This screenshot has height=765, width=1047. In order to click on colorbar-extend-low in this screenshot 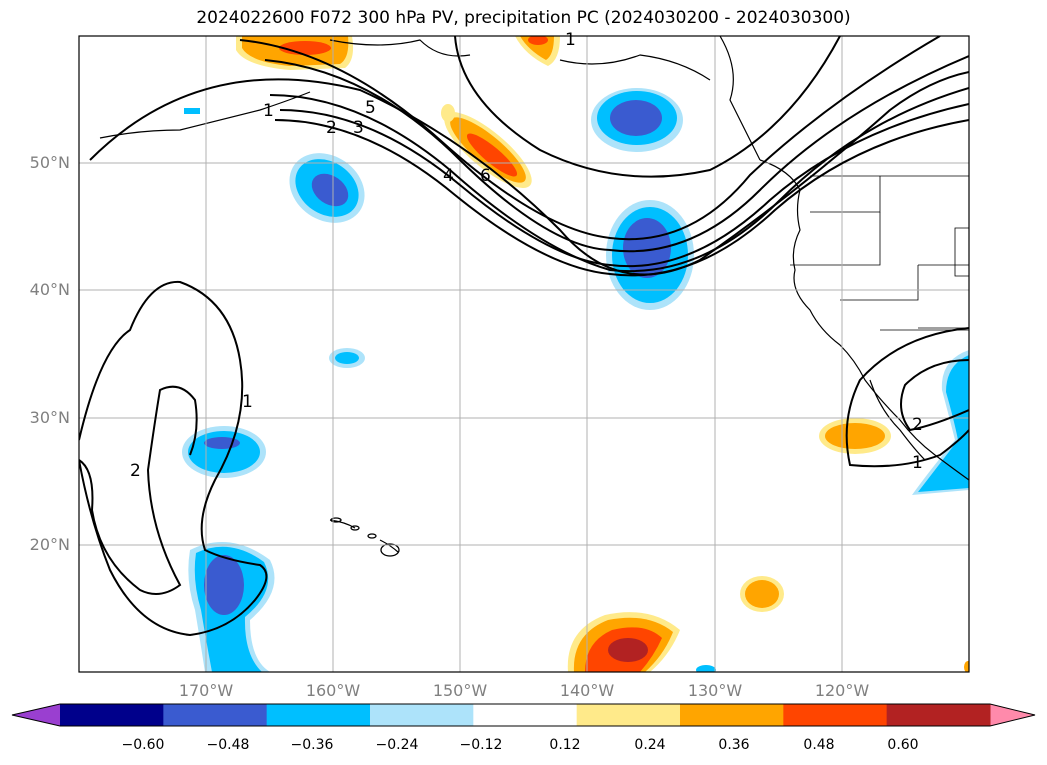, I will do `click(36, 715)`.